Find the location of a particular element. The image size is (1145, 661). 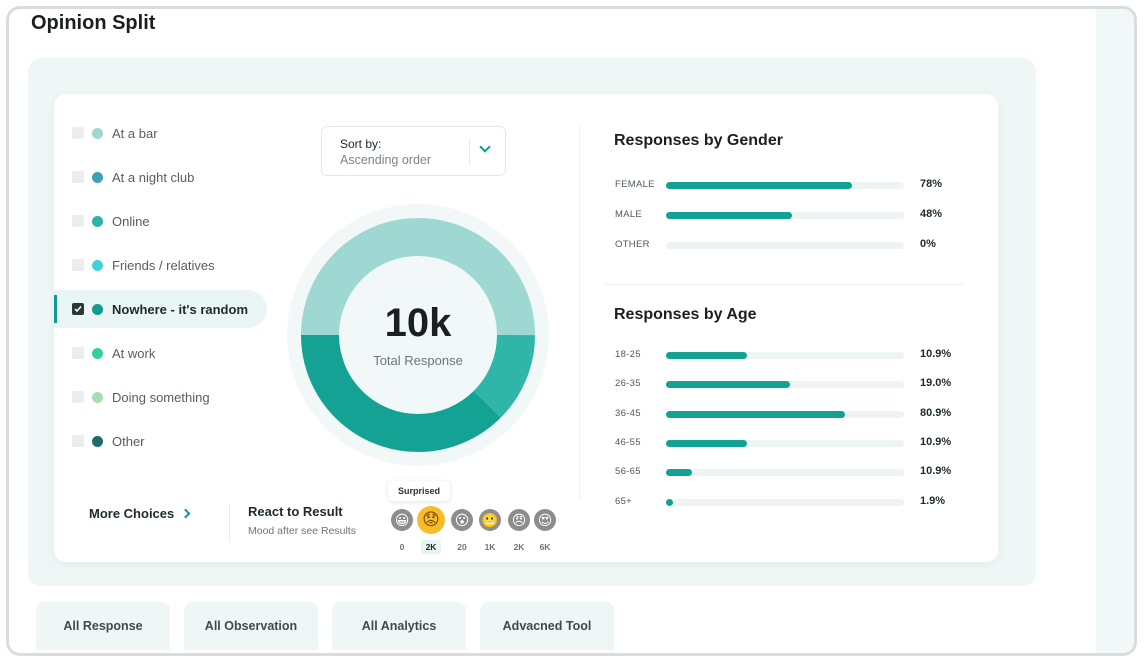

angry-face-icon: 😠 is located at coordinates (519, 520).